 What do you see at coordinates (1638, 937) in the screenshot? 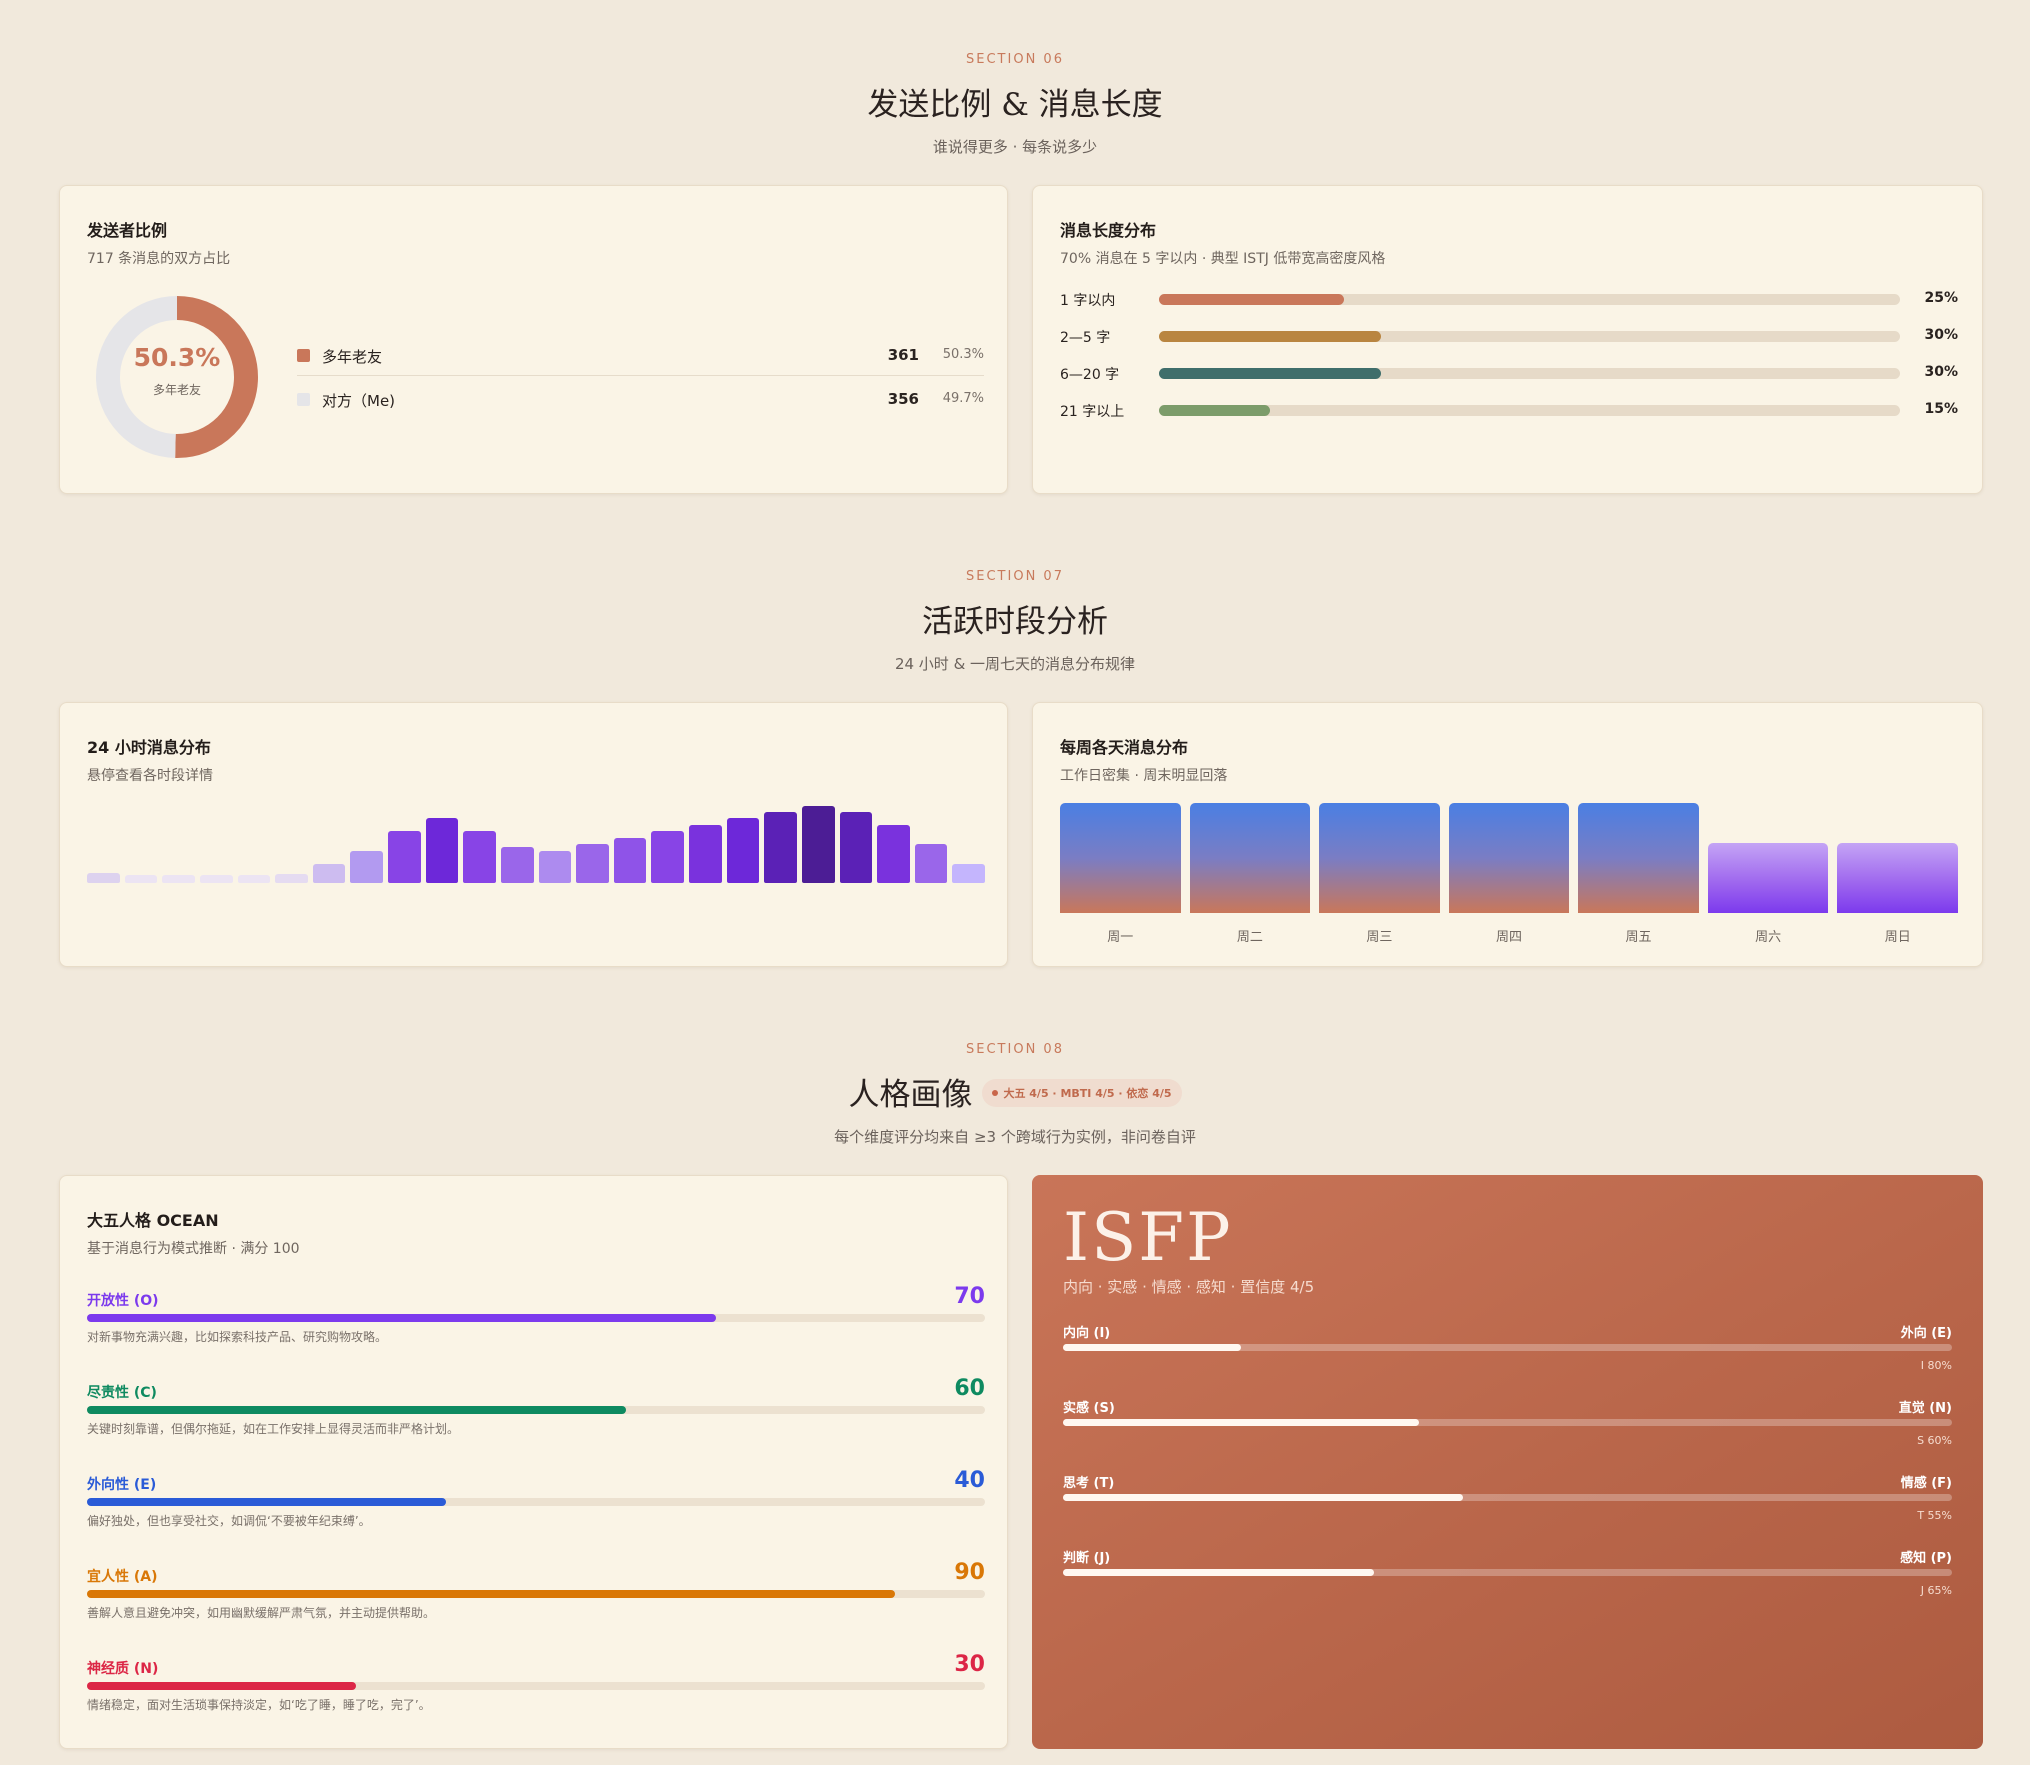
I see `weekday-label: 周五` at bounding box center [1638, 937].